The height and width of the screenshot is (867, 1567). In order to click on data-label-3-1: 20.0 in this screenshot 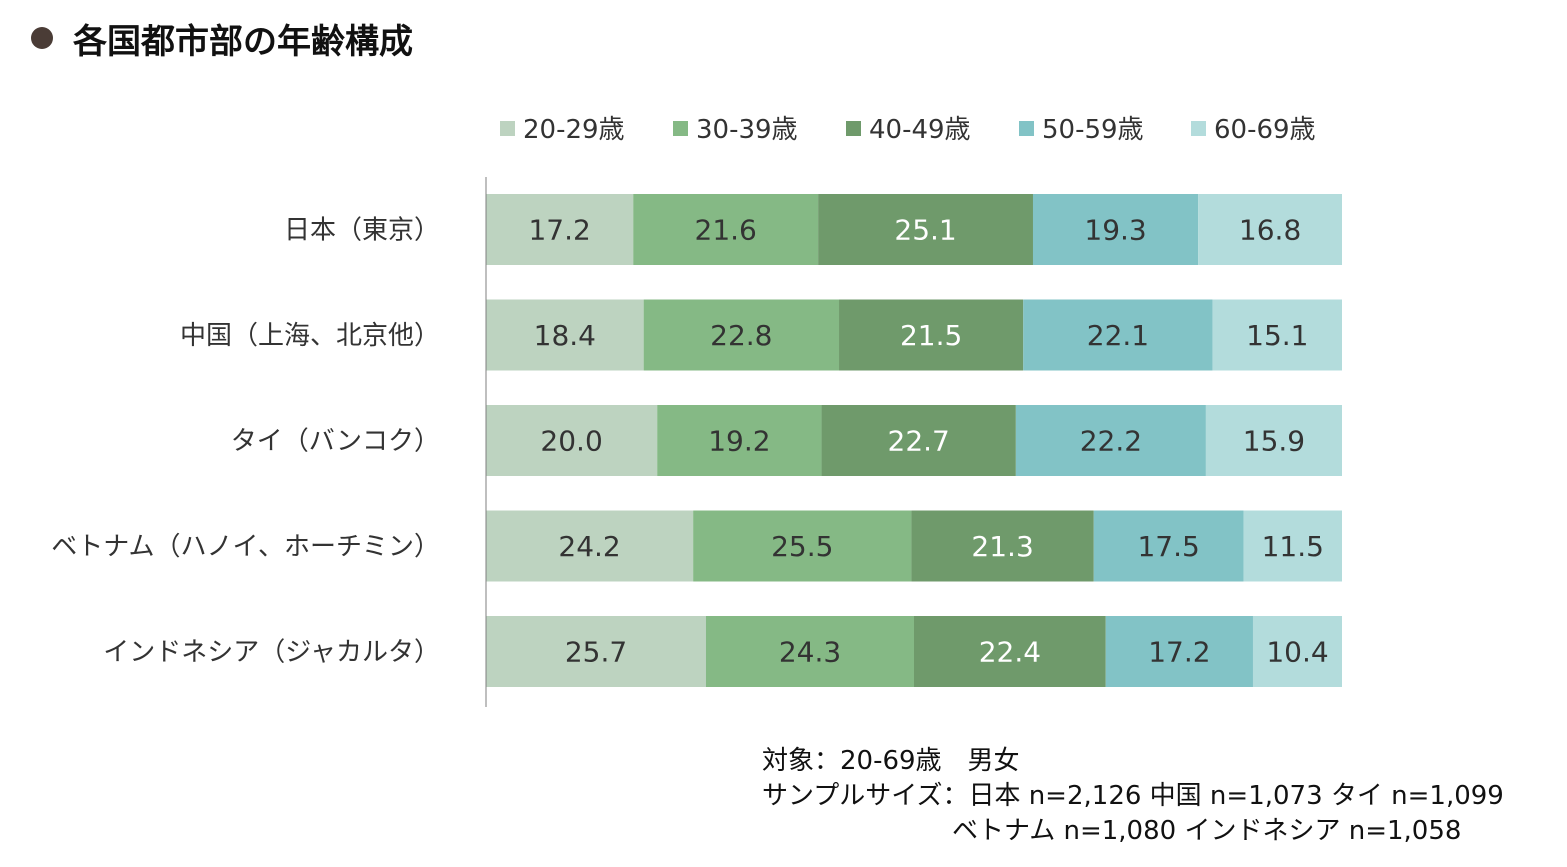, I will do `click(571, 441)`.